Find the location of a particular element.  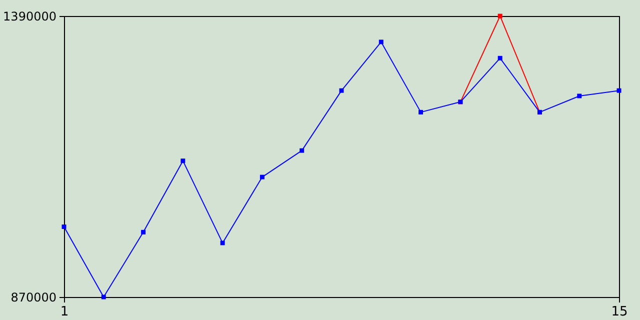

x-tick-label: 1 is located at coordinates (64, 312).